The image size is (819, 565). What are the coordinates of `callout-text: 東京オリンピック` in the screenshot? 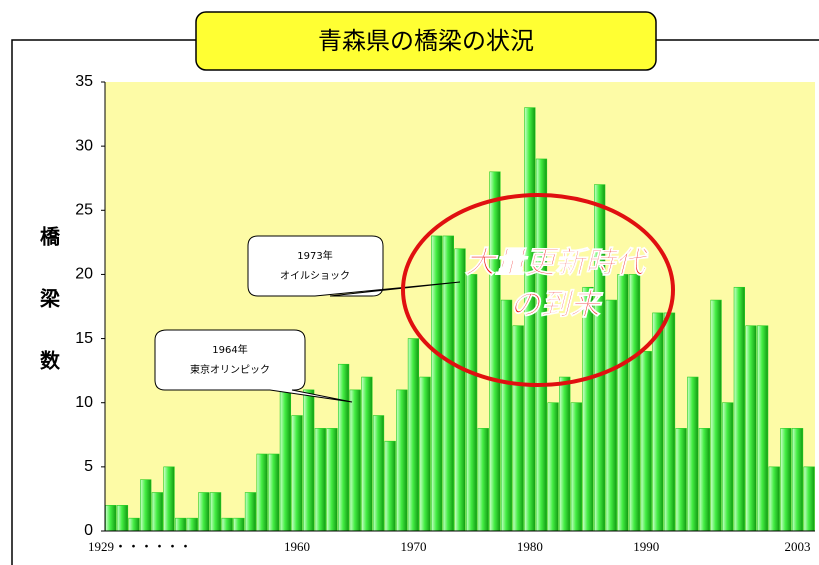 It's located at (230, 369).